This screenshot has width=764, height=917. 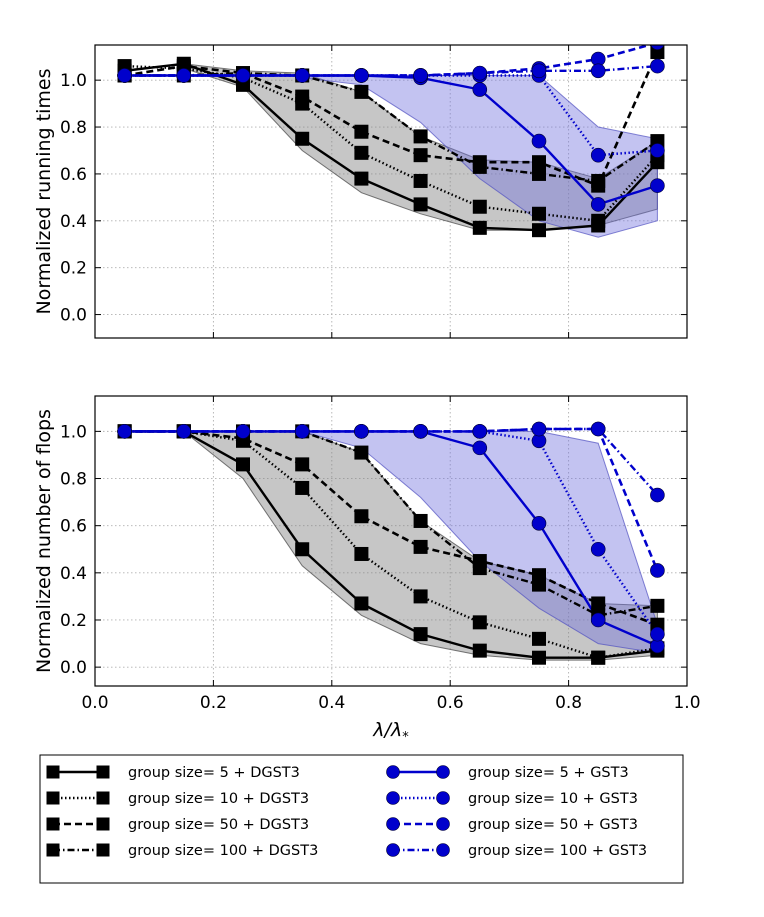 What do you see at coordinates (548, 773) in the screenshot?
I see `legend-label: group size= 5 + GST3` at bounding box center [548, 773].